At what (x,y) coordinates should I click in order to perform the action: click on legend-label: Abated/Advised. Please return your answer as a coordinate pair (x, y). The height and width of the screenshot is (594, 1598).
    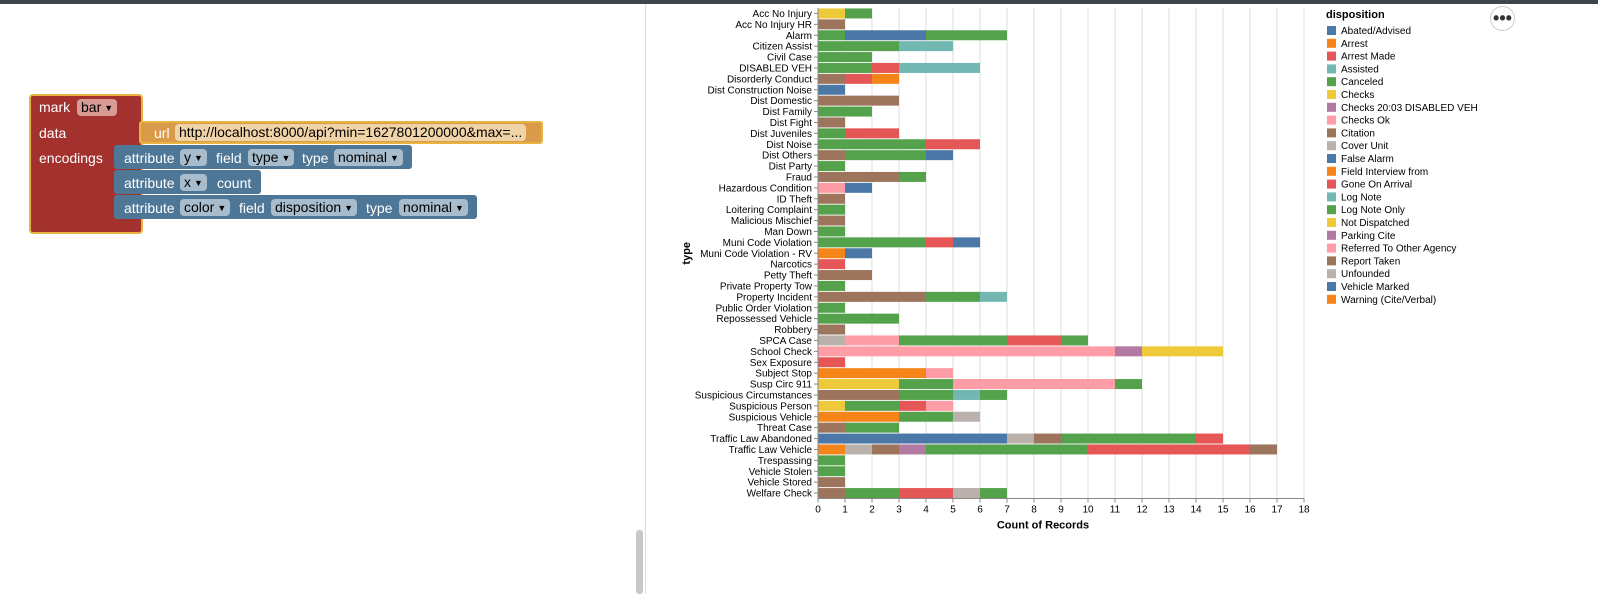
    Looking at the image, I should click on (1376, 31).